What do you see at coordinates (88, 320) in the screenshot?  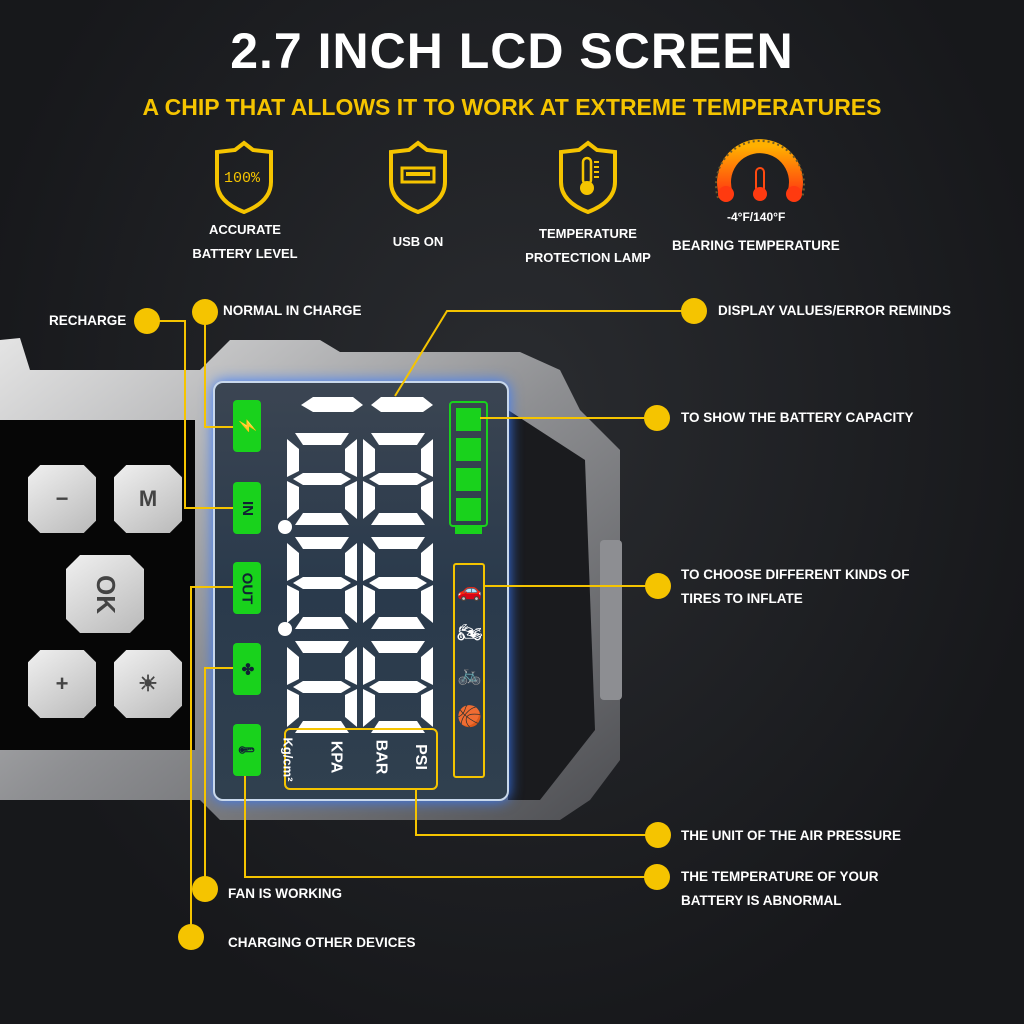 I see `label-recharge: RECHARGE` at bounding box center [88, 320].